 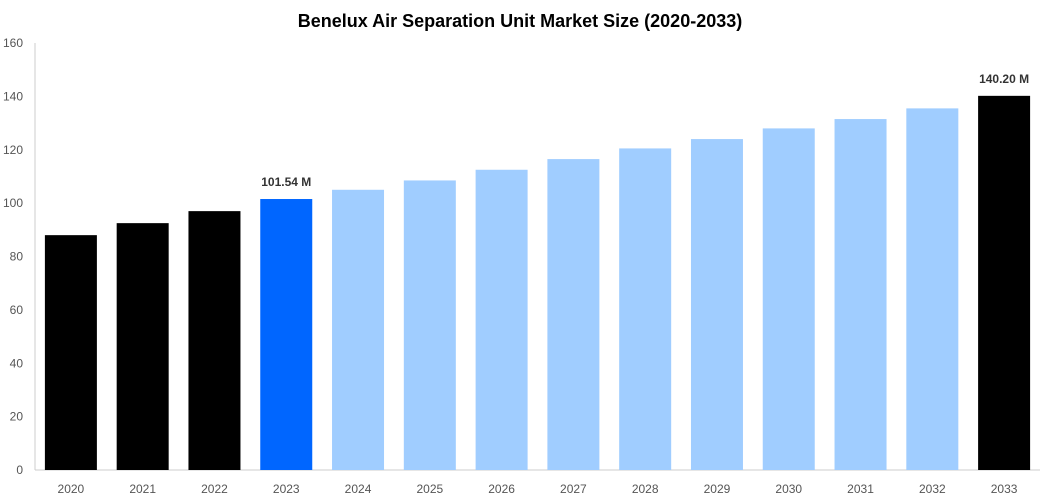 I want to click on y-tick-label: 60, so click(x=17, y=310).